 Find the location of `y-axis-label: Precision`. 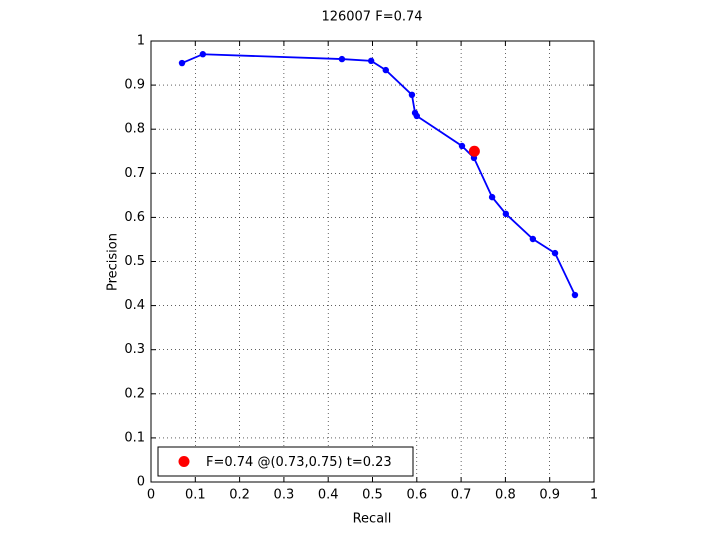

y-axis-label: Precision is located at coordinates (113, 262).